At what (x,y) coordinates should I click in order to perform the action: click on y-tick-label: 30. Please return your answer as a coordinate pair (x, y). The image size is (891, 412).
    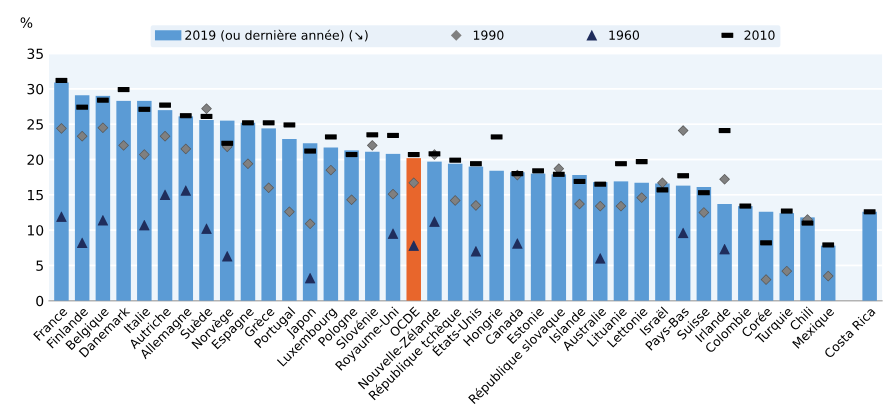
    Looking at the image, I should click on (36, 89).